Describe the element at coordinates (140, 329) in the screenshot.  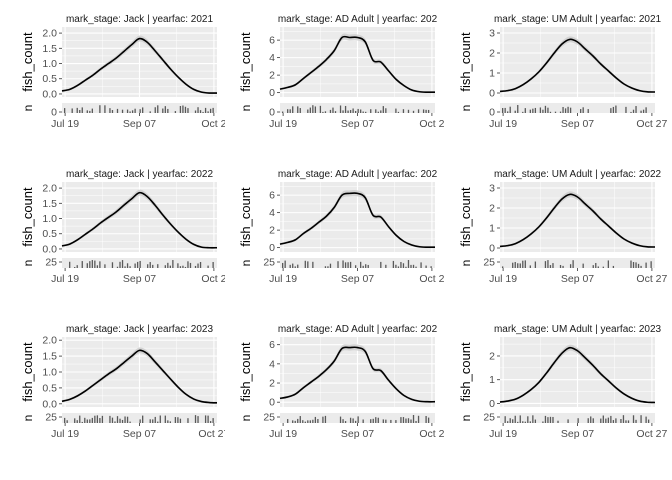
I see `facet-strip-title: mark_stage: Jack | yearfac: 2023` at that location.